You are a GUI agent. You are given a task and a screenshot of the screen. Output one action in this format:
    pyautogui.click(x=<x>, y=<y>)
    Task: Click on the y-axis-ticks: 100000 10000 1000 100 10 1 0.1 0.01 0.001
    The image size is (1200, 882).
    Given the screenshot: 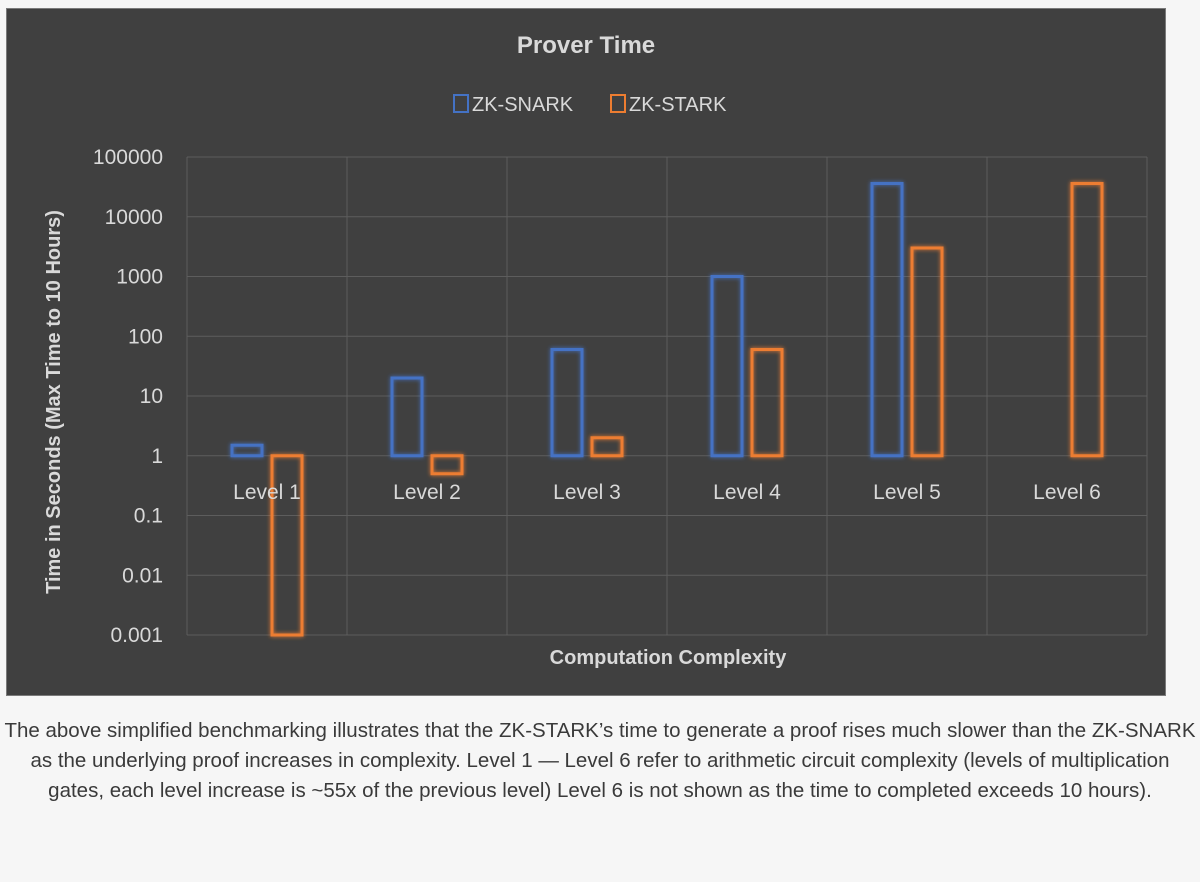 What is the action you would take?
    pyautogui.click(x=128, y=396)
    